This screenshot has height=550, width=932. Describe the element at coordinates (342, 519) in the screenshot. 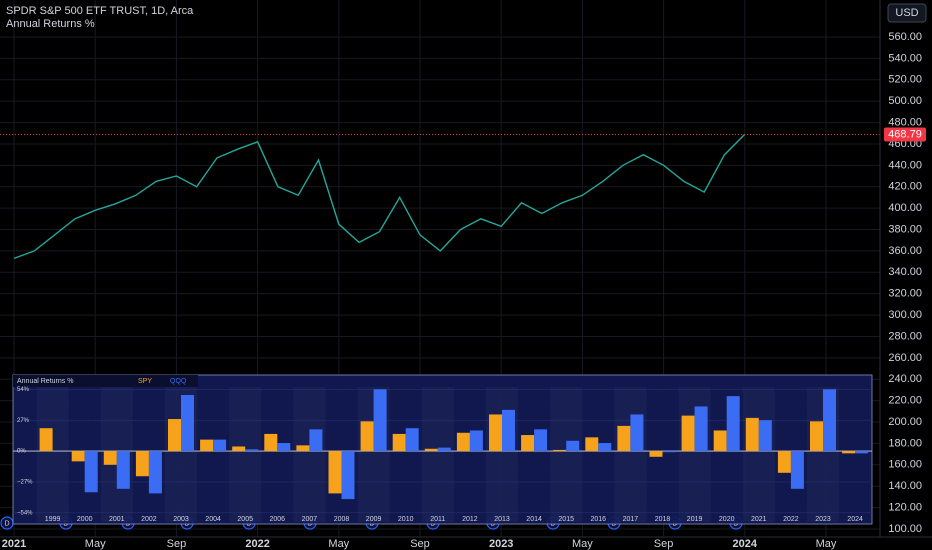

I see `x-tick-label: 2008` at that location.